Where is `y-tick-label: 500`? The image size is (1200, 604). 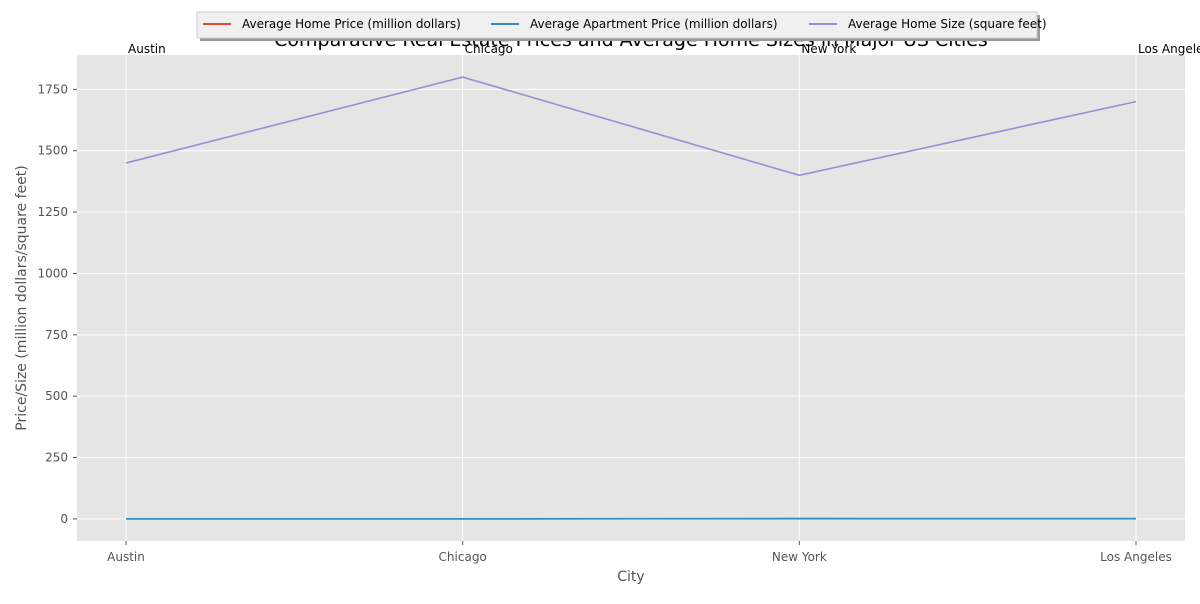 y-tick-label: 500 is located at coordinates (56, 396).